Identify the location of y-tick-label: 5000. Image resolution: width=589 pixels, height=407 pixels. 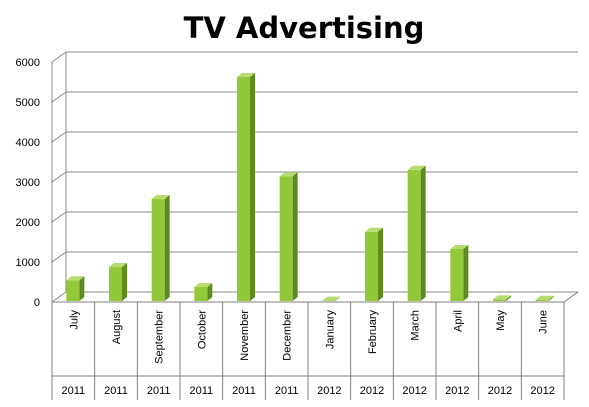
(28, 103).